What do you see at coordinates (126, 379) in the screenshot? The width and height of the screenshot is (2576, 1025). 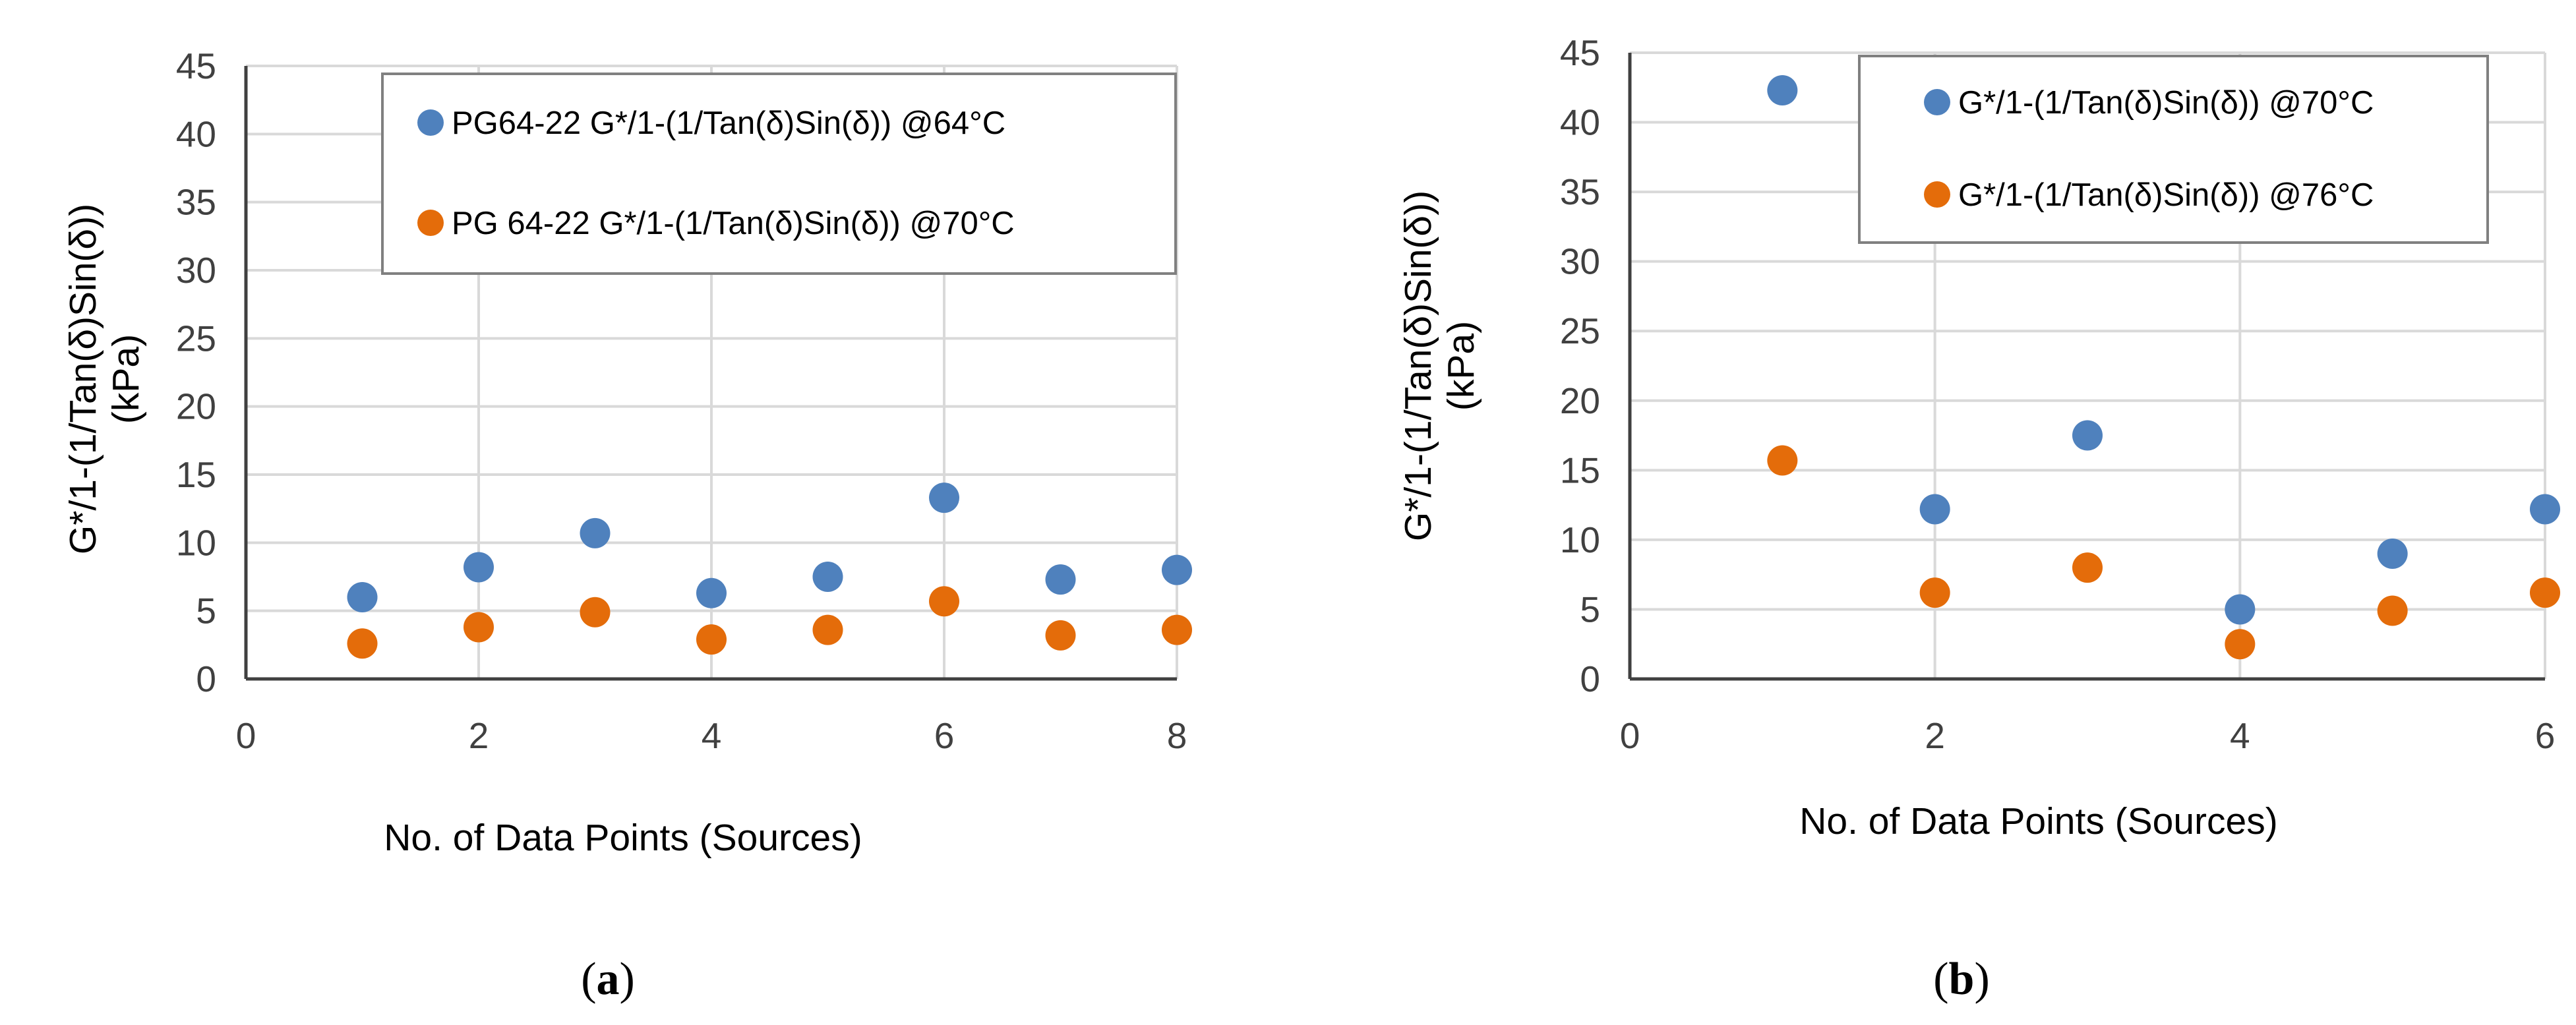 I see `y-axis-title-a-line2: (kPa)` at bounding box center [126, 379].